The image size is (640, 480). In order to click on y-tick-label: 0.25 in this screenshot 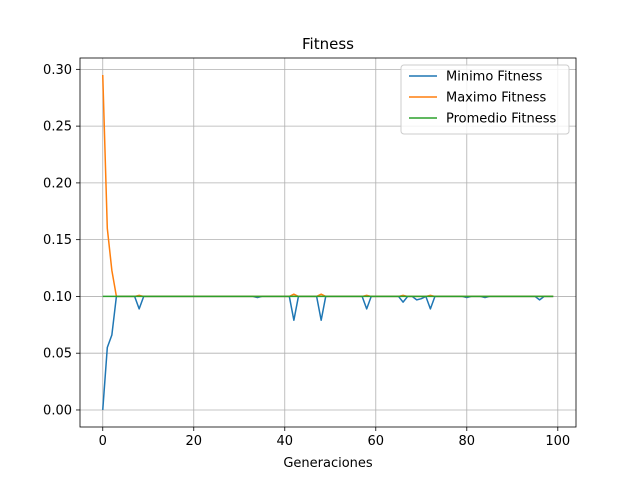, I will do `click(57, 127)`.